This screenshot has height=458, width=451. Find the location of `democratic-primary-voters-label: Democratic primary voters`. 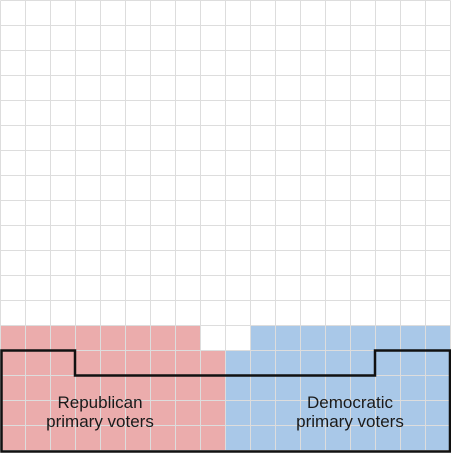

democratic-primary-voters-label: Democratic primary voters is located at coordinates (350, 412).